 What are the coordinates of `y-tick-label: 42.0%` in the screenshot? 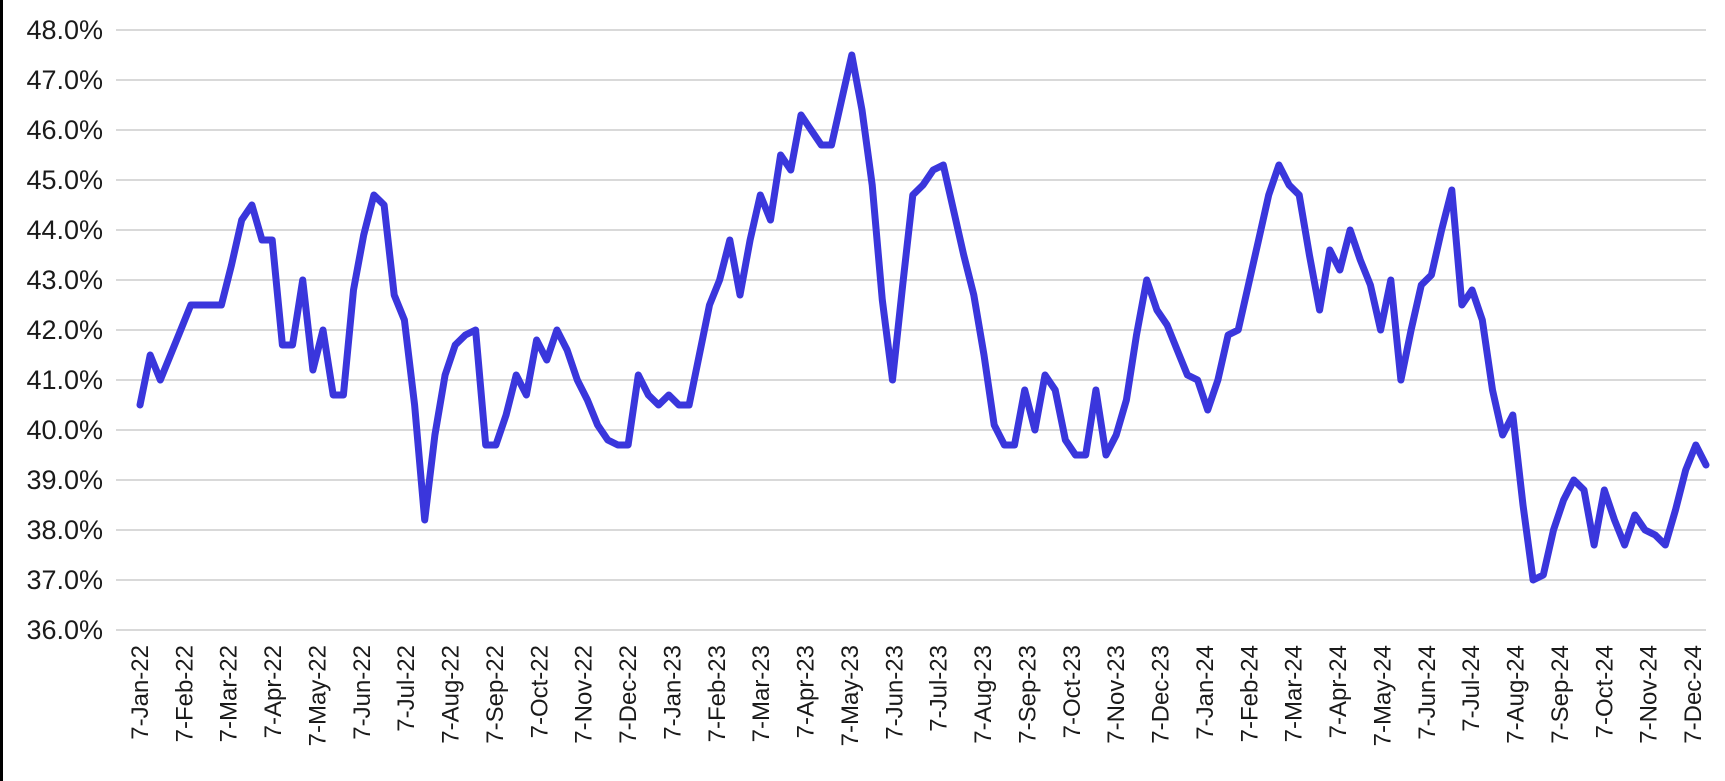 It's located at (64, 330).